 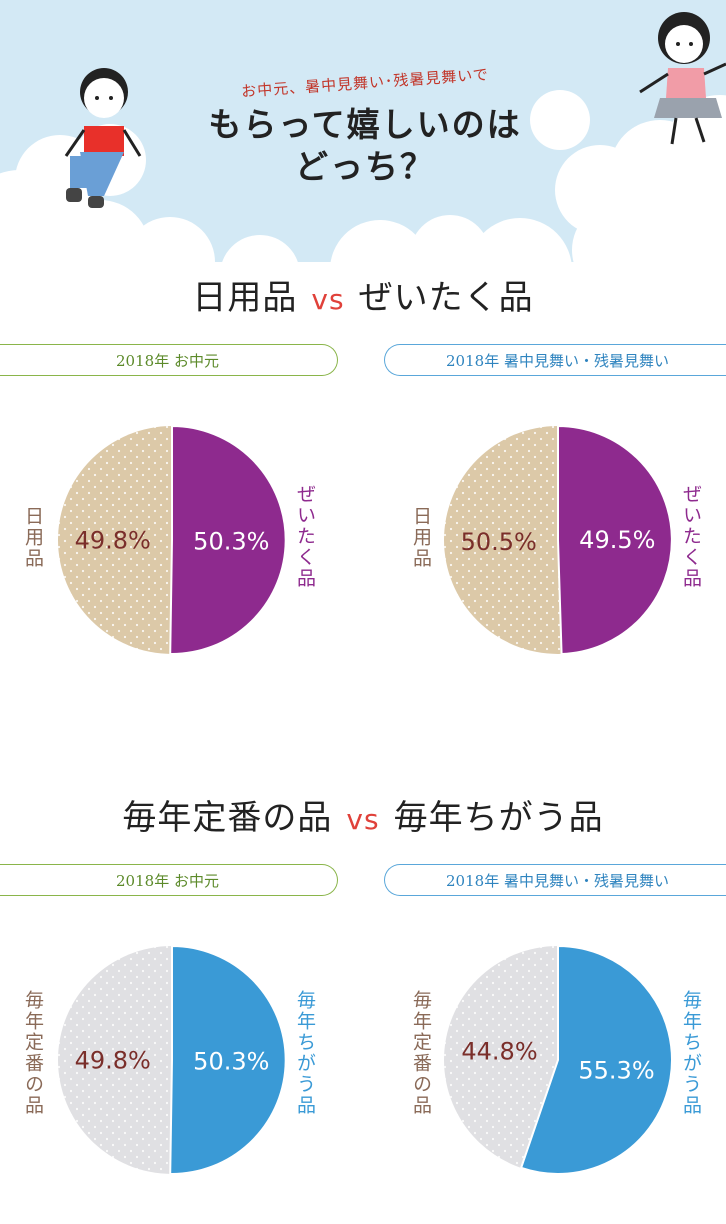 What do you see at coordinates (365, 166) in the screenshot?
I see `hero-title-line2: どっち？` at bounding box center [365, 166].